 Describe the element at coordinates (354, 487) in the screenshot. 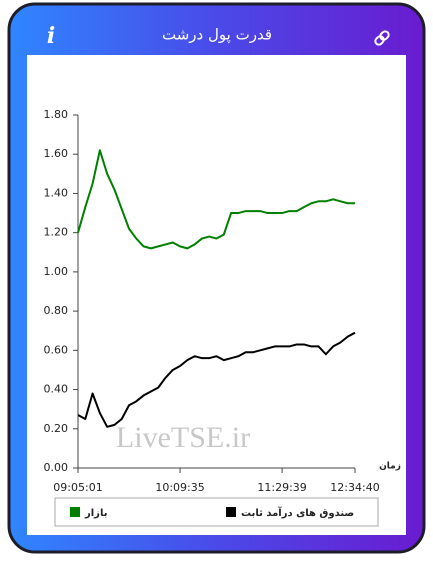

I see `x-tick-label: 12:34:40` at that location.